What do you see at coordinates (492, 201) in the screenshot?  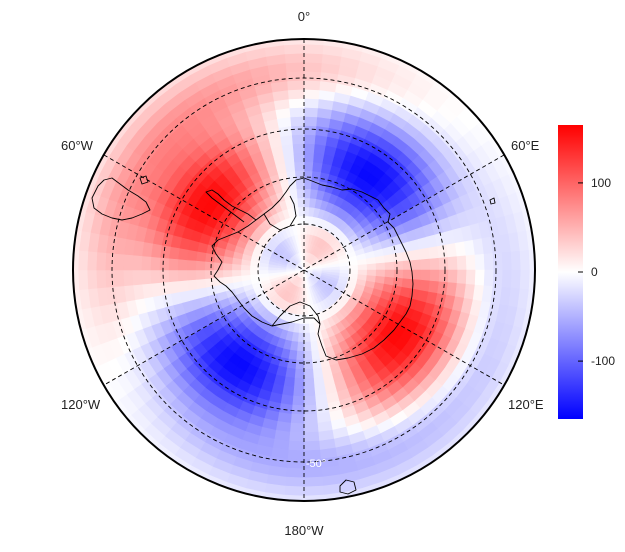 I see `kerguelen-fragment` at bounding box center [492, 201].